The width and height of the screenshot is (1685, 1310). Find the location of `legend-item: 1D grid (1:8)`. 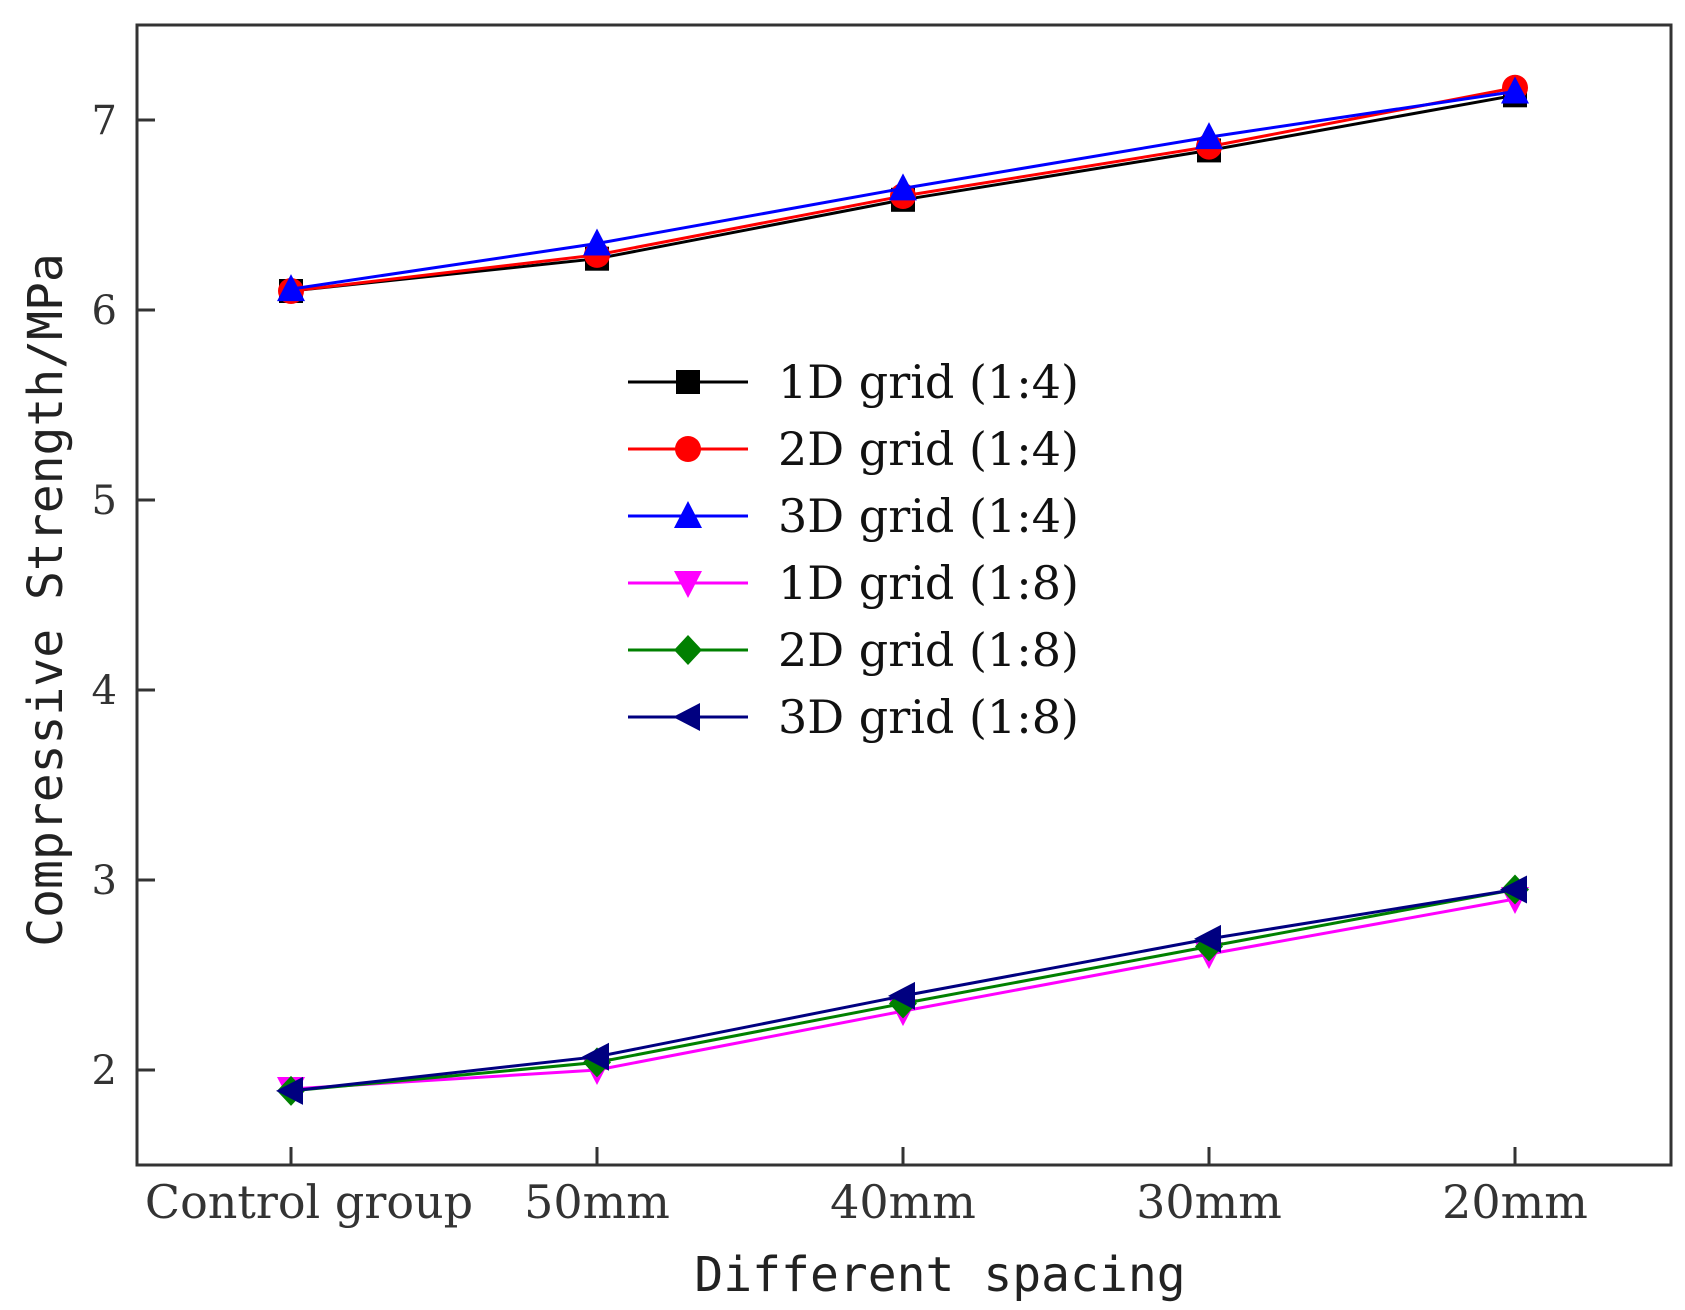

legend-item: 1D grid (1:8) is located at coordinates (853, 583).